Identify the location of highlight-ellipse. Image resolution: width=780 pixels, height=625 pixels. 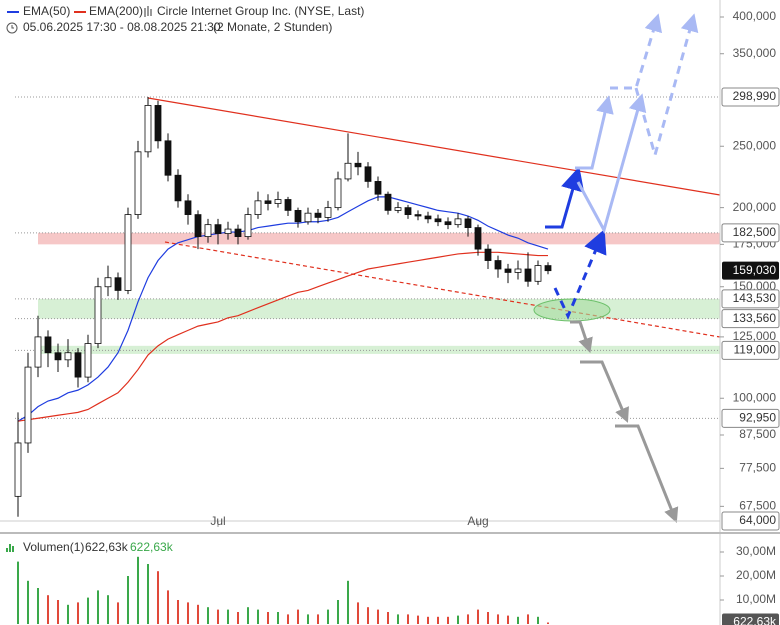
(572, 310).